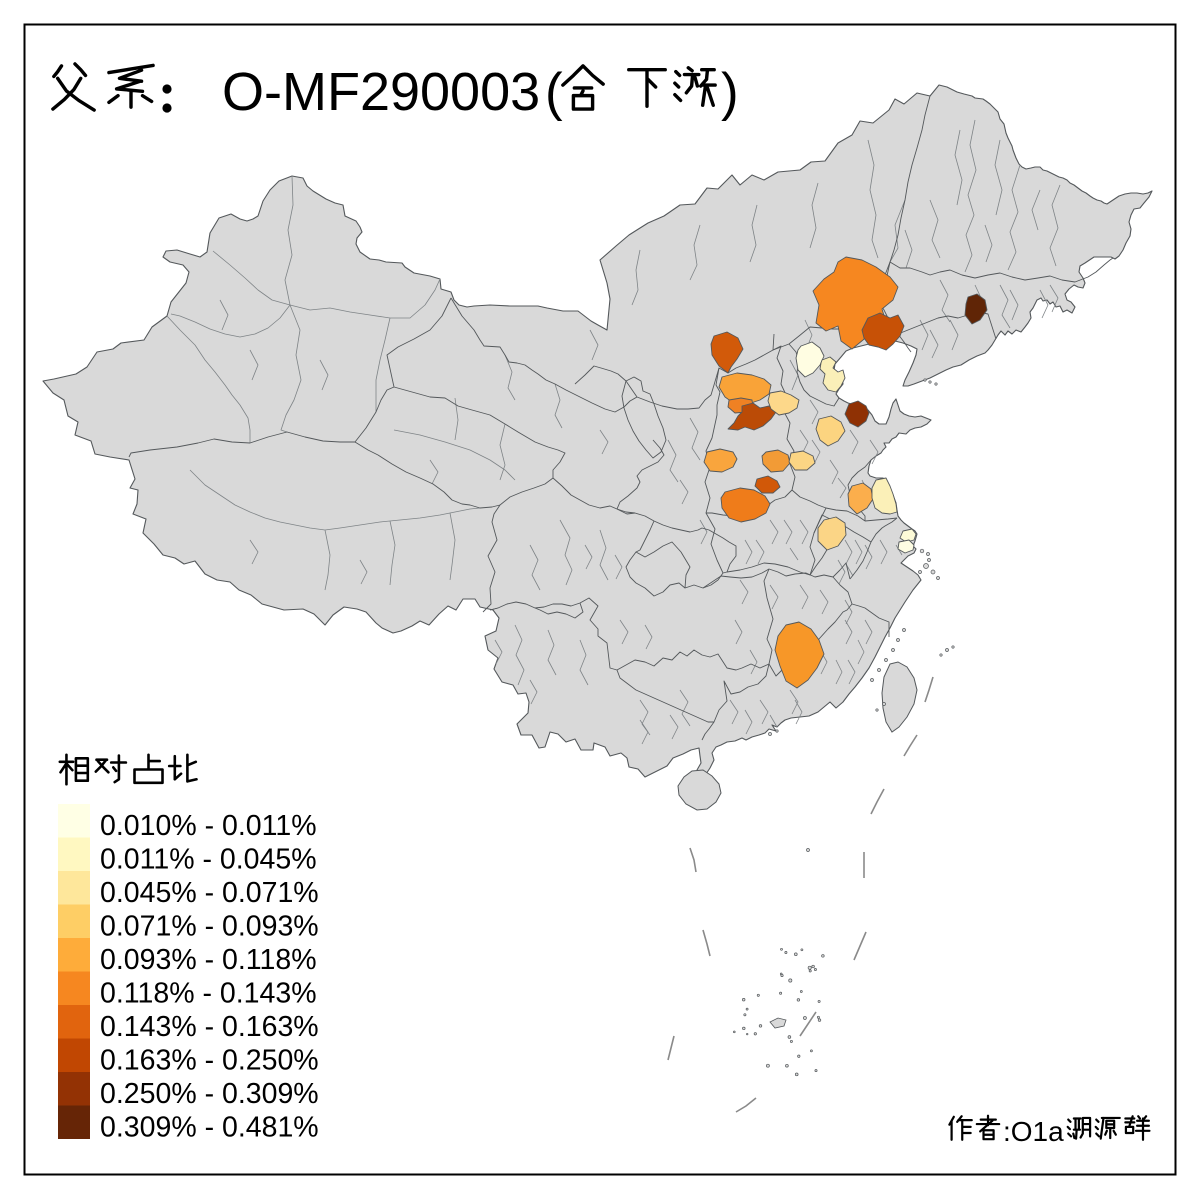 The width and height of the screenshot is (1200, 1200). Describe the element at coordinates (209, 1061) in the screenshot. I see `svg-text: 0.163% - 0.250%` at that location.